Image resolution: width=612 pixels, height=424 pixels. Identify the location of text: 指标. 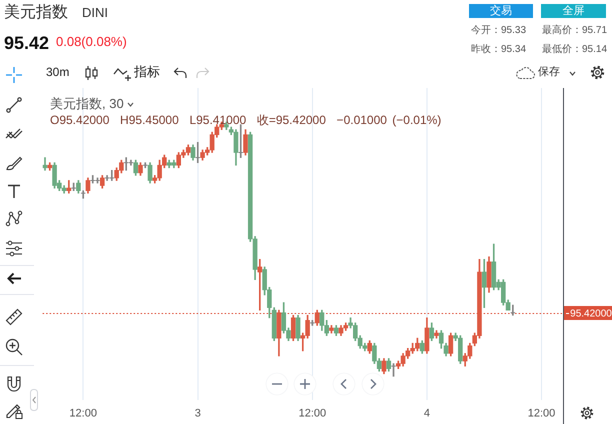
(147, 72).